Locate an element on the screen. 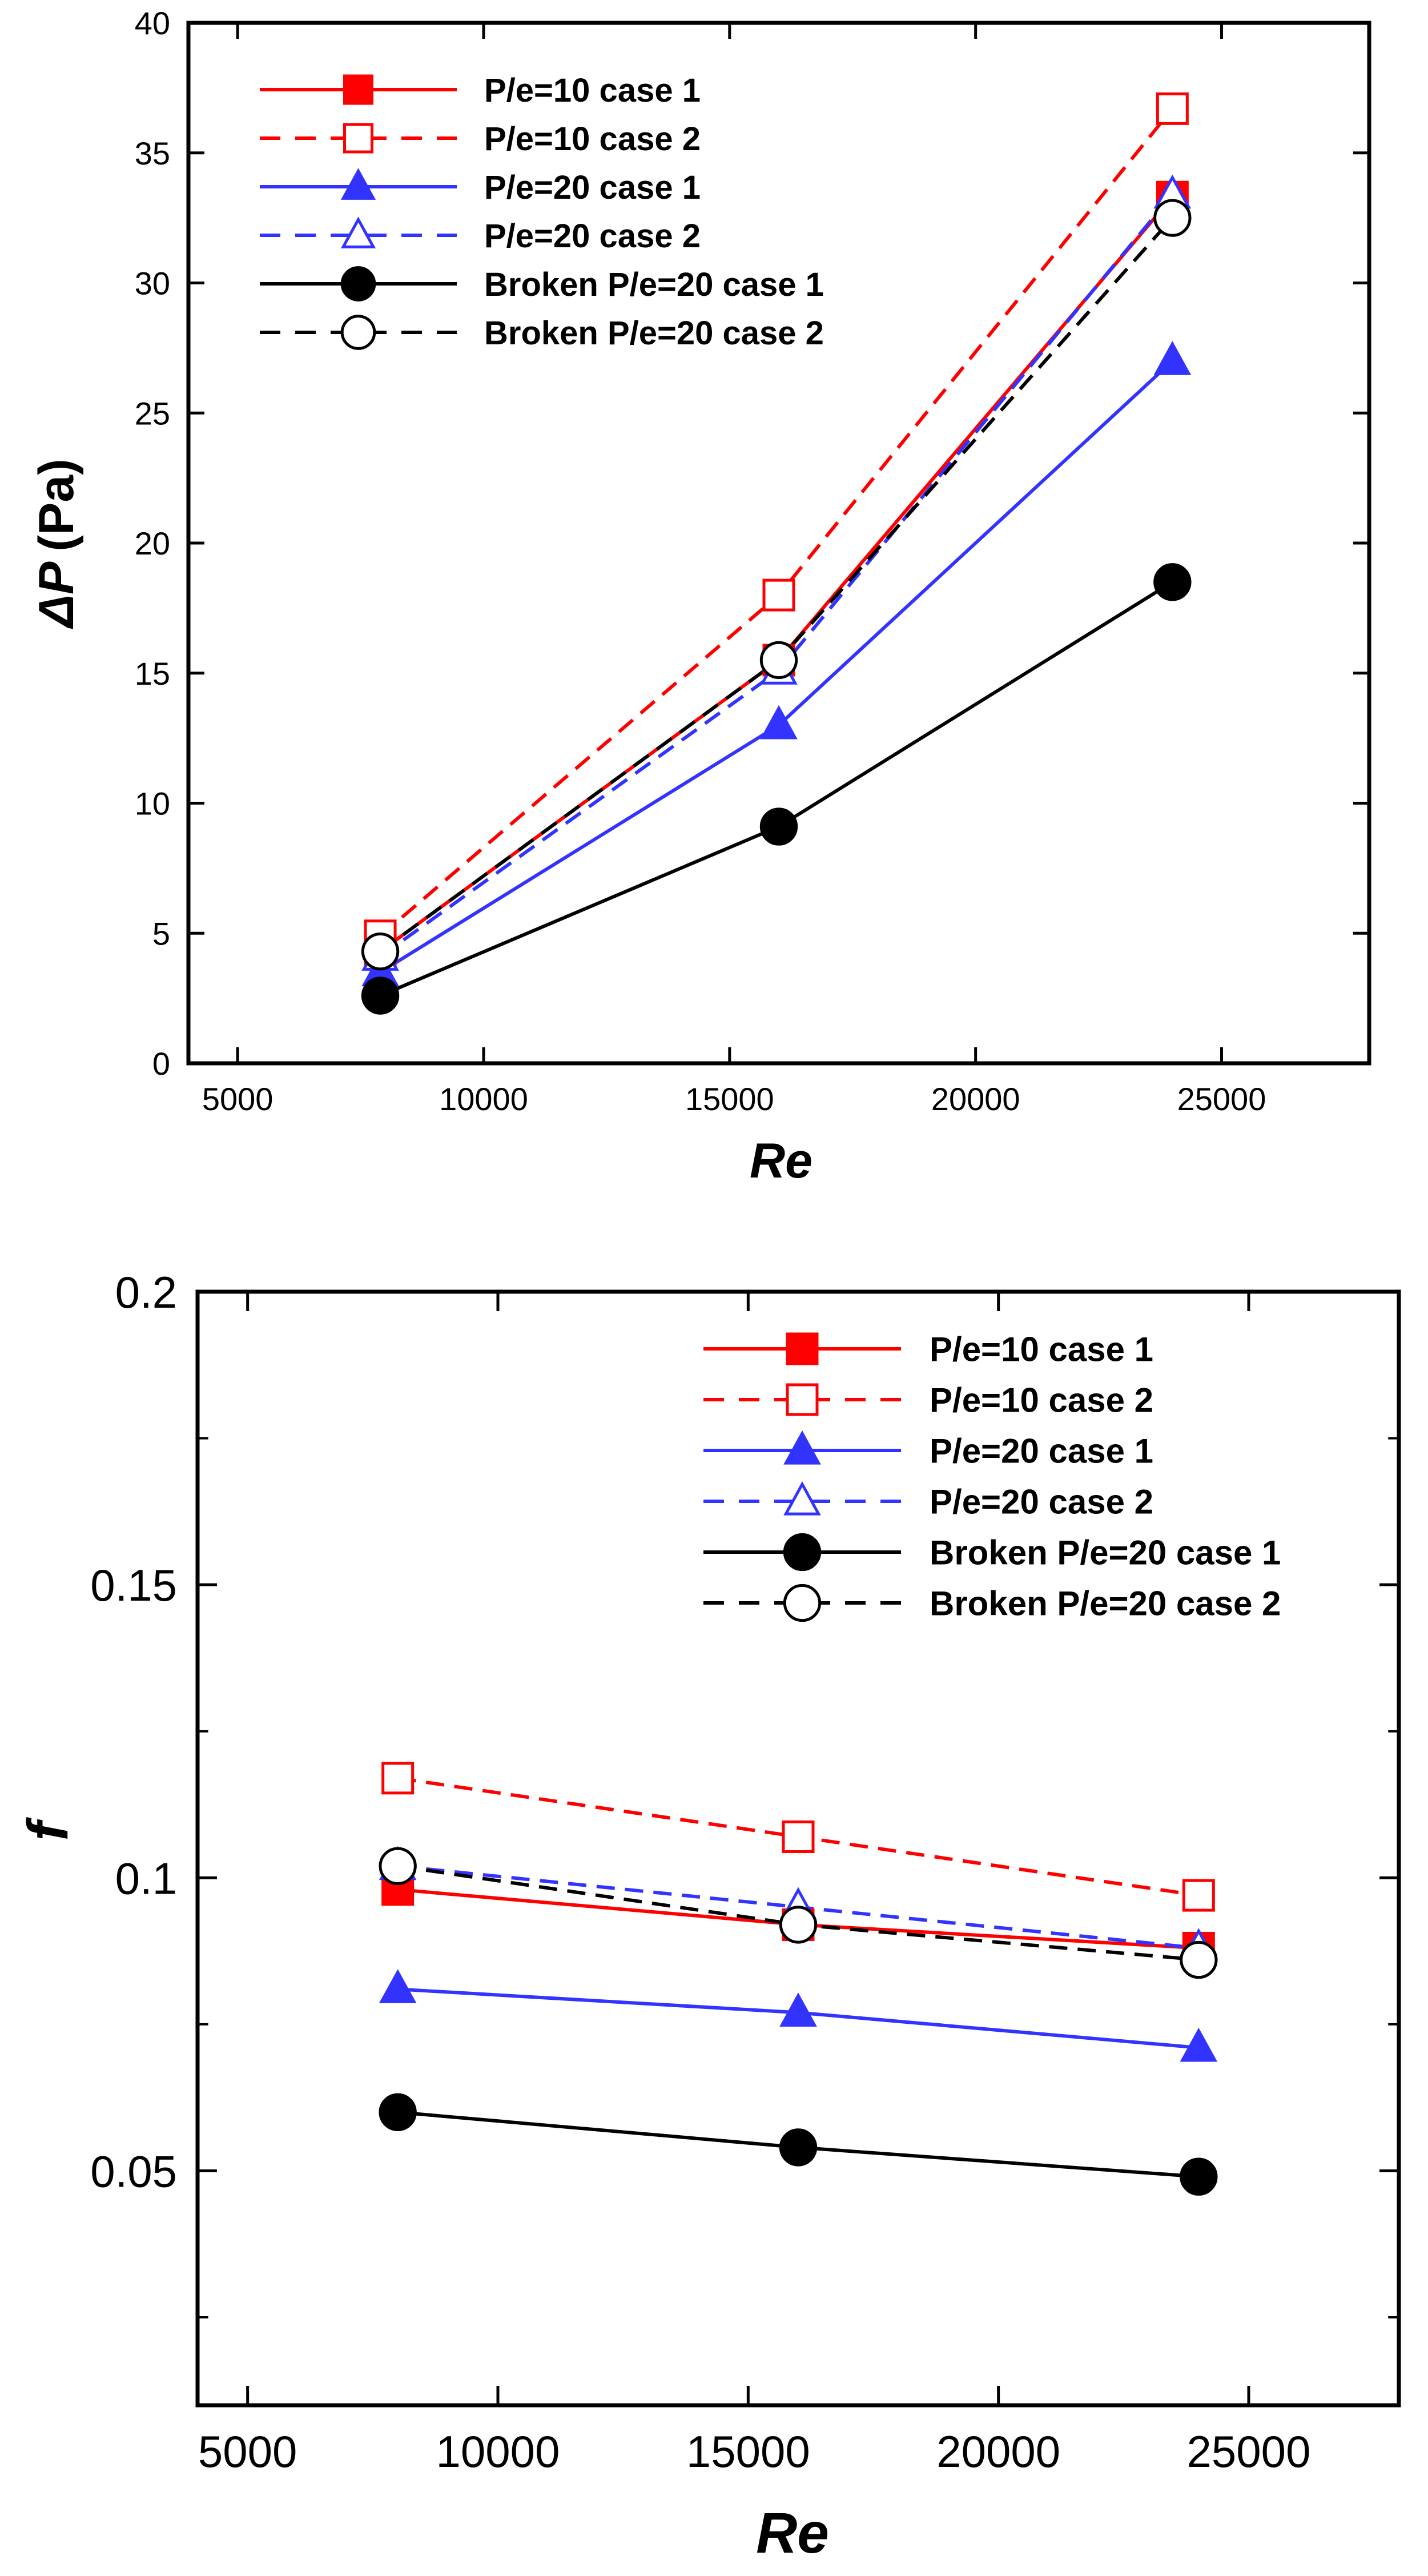 The image size is (1428, 2576). chart2-x-axis-title: Re is located at coordinates (792, 2533).